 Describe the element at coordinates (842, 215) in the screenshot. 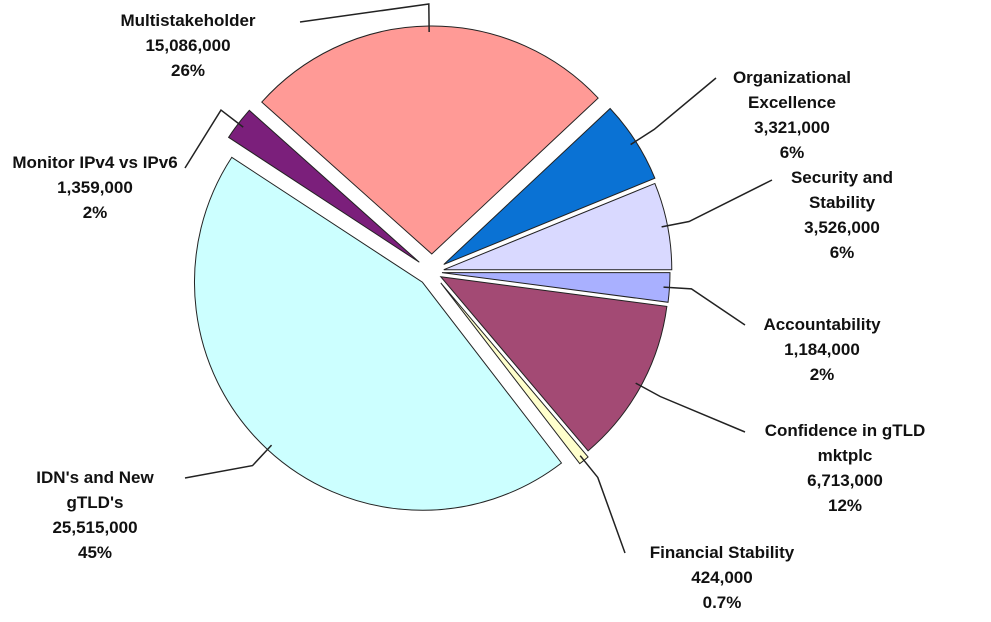

I see `slice-label: Security and Stability 3,526,000 6%` at that location.